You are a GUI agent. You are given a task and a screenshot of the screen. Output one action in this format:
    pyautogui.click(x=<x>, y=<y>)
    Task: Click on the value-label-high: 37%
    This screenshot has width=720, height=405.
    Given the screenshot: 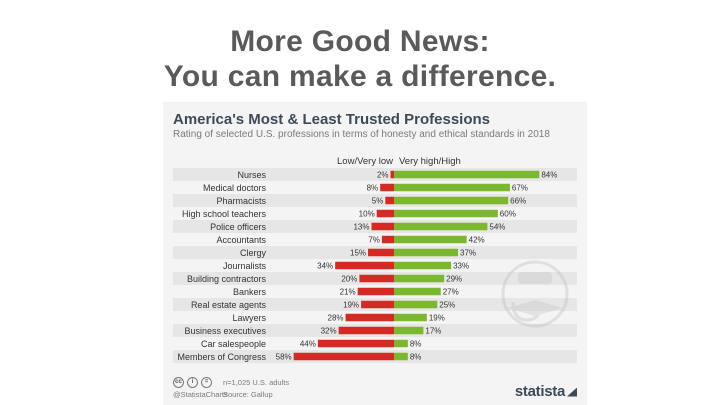 What is the action you would take?
    pyautogui.click(x=468, y=253)
    